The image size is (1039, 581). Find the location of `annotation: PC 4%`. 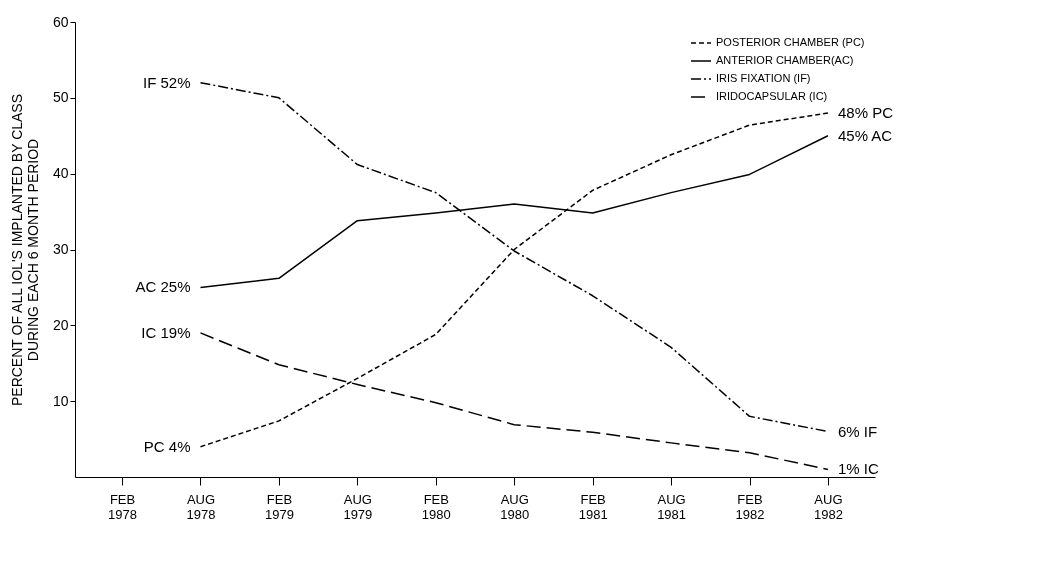

annotation: PC 4% is located at coordinates (167, 446).